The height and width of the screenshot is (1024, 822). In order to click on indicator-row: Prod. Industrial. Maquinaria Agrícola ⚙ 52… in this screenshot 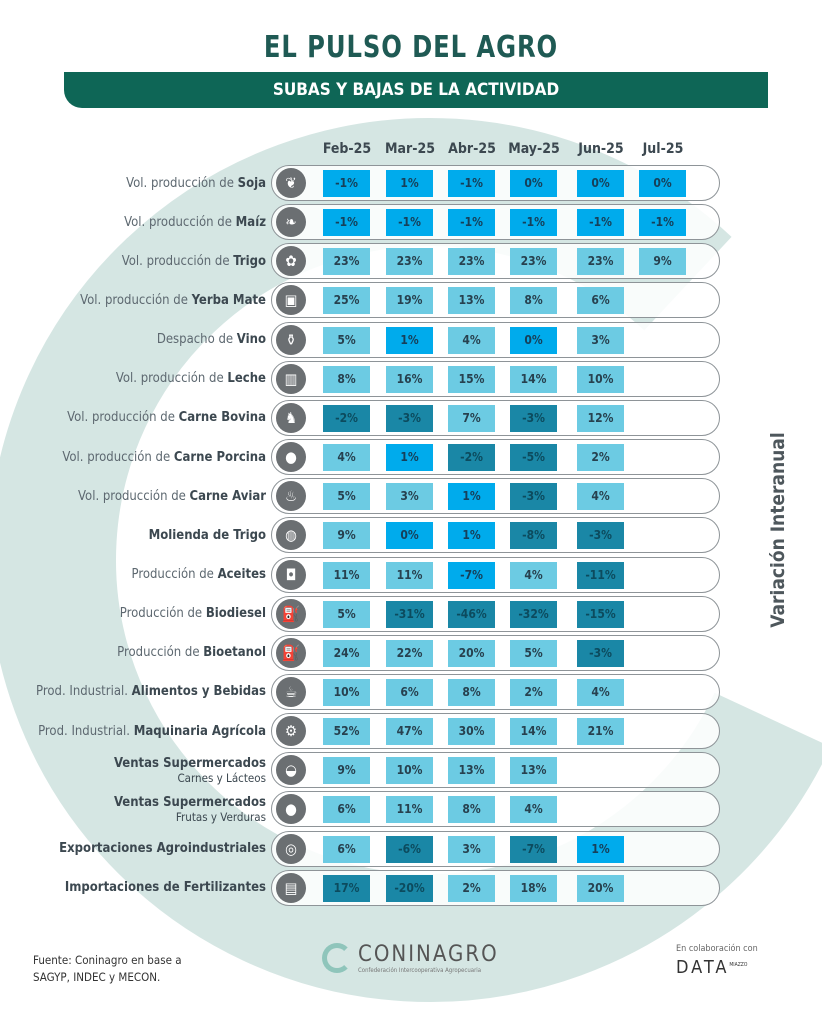, I will do `click(411, 731)`.